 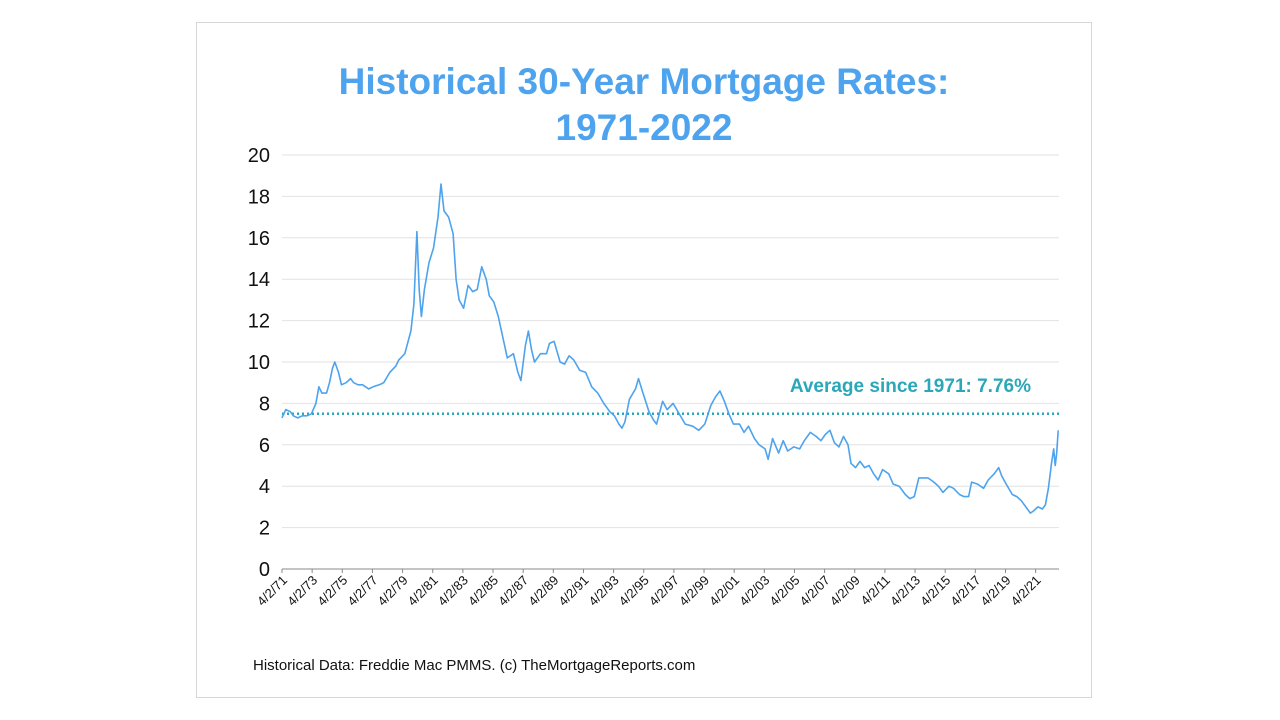 What do you see at coordinates (513, 591) in the screenshot?
I see `x-tick-label: 4/2/87` at bounding box center [513, 591].